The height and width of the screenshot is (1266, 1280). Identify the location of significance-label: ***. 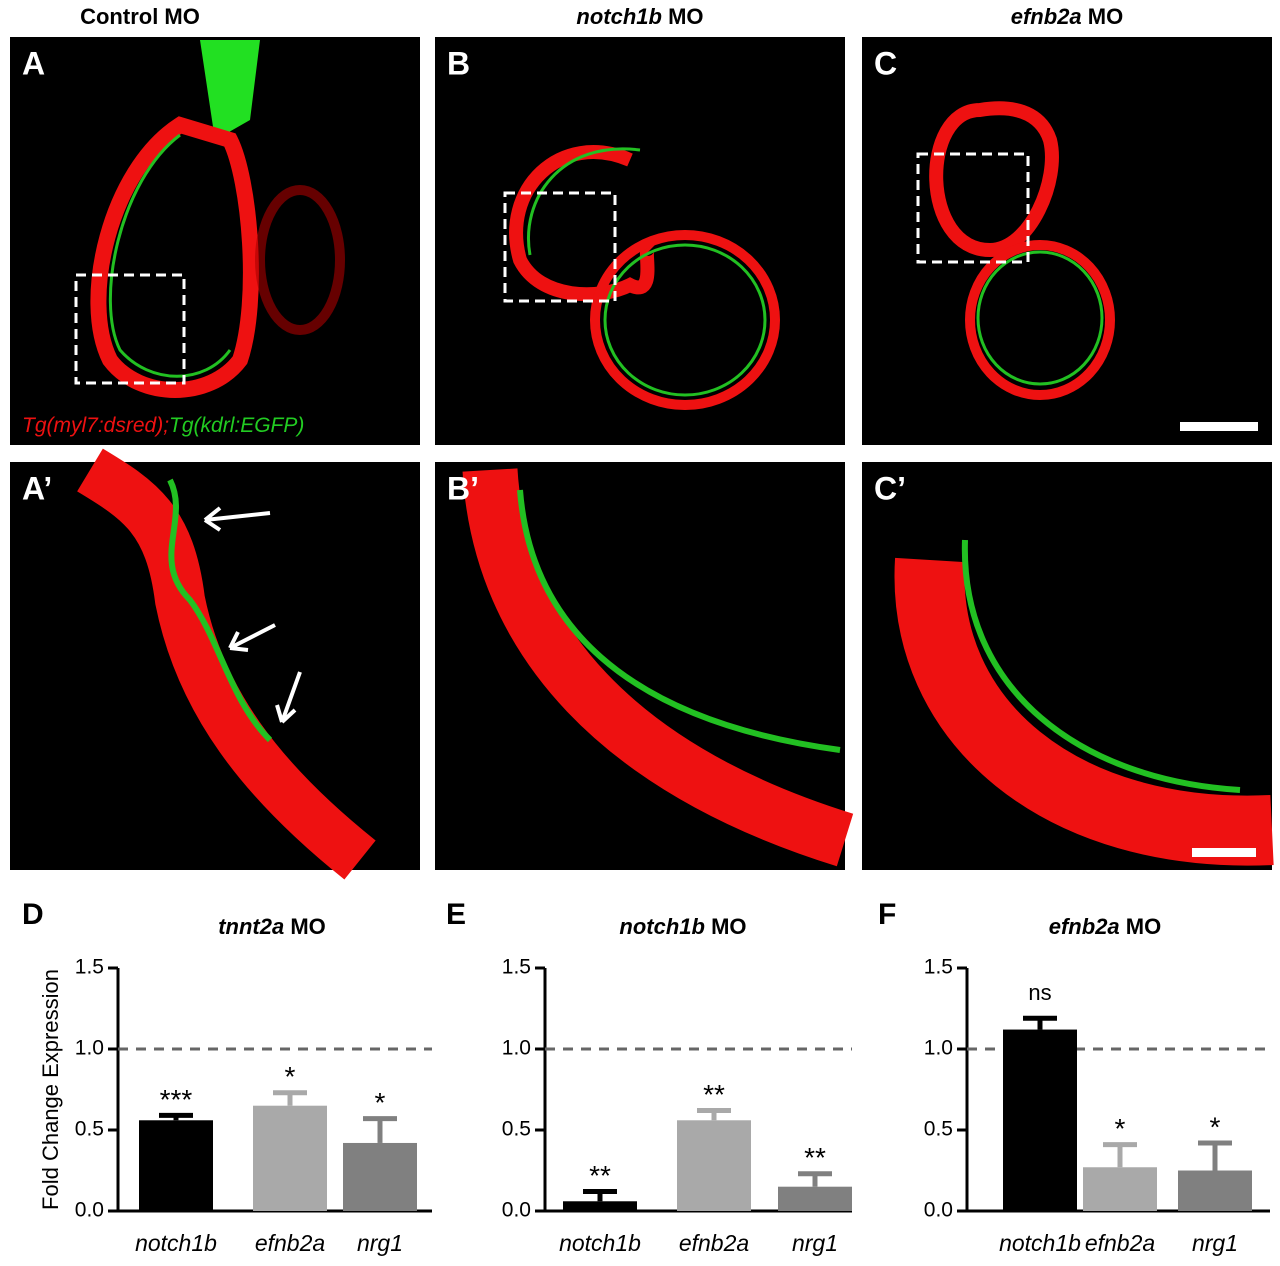
(176, 1099).